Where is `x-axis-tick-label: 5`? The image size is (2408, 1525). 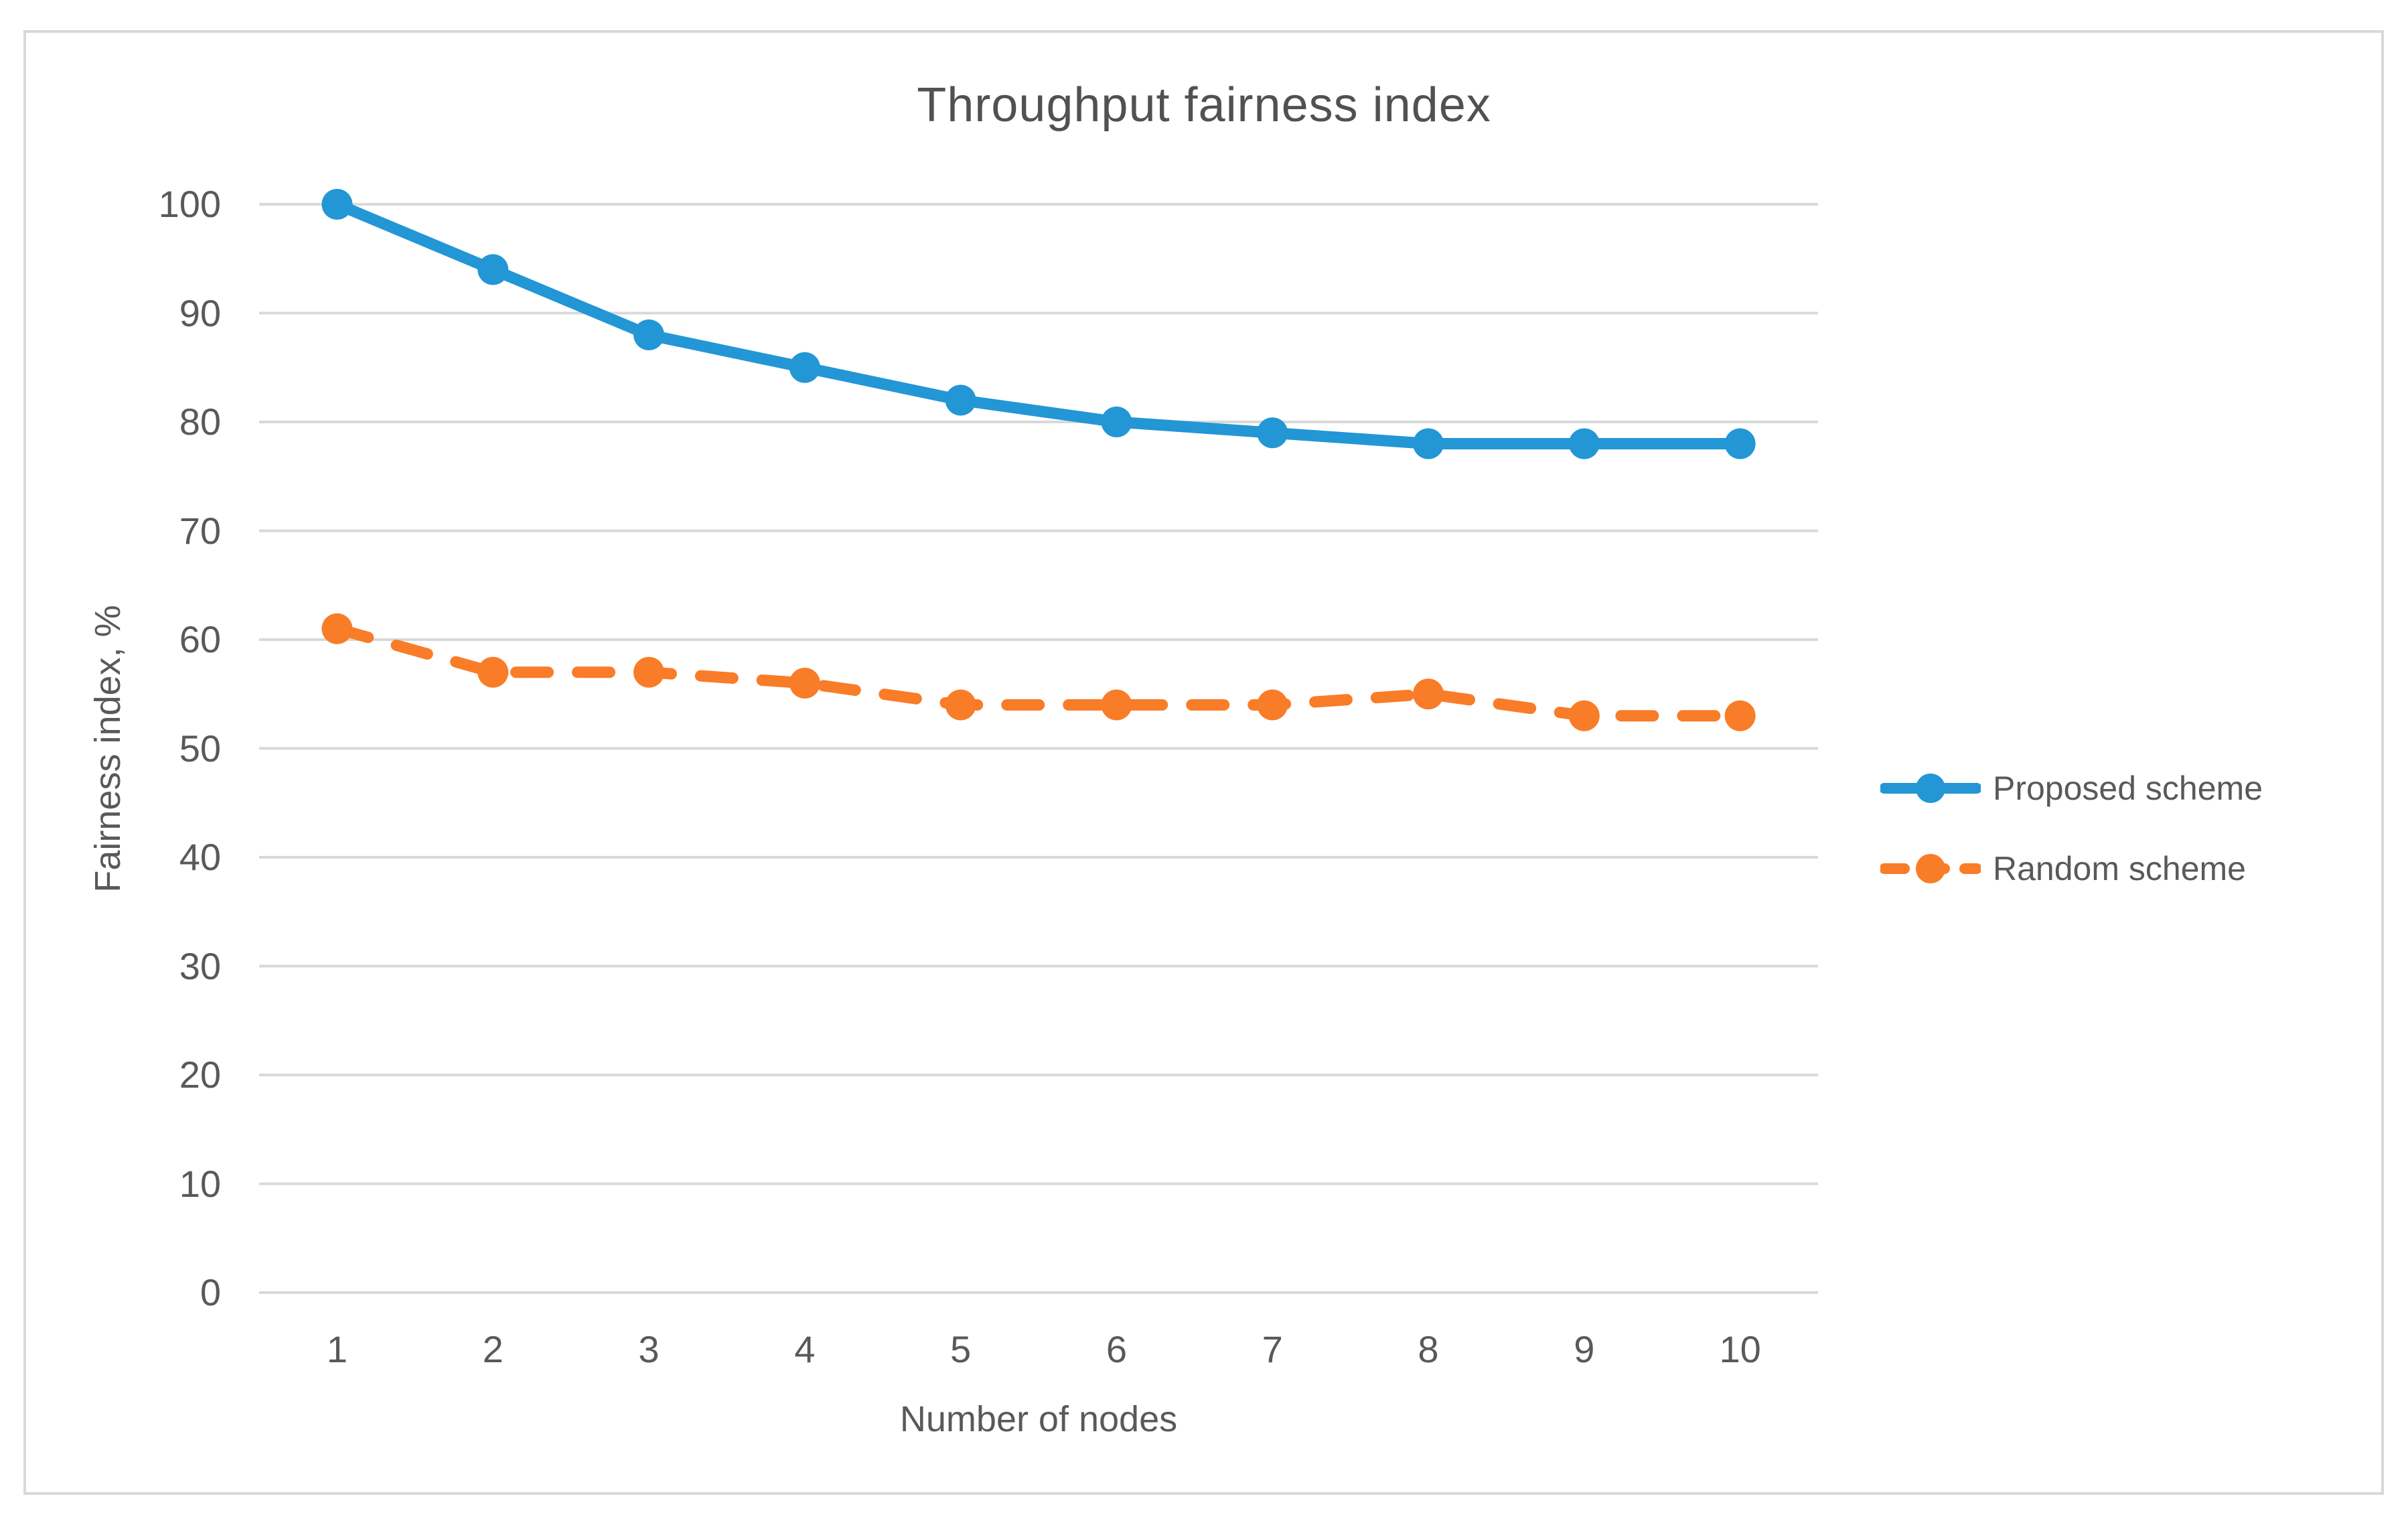
x-axis-tick-label: 5 is located at coordinates (961, 1349).